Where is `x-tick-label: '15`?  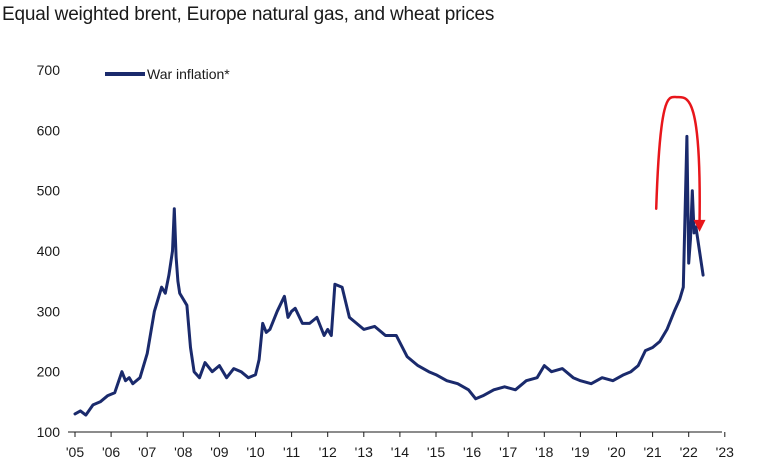 x-tick-label: '15 is located at coordinates (436, 452).